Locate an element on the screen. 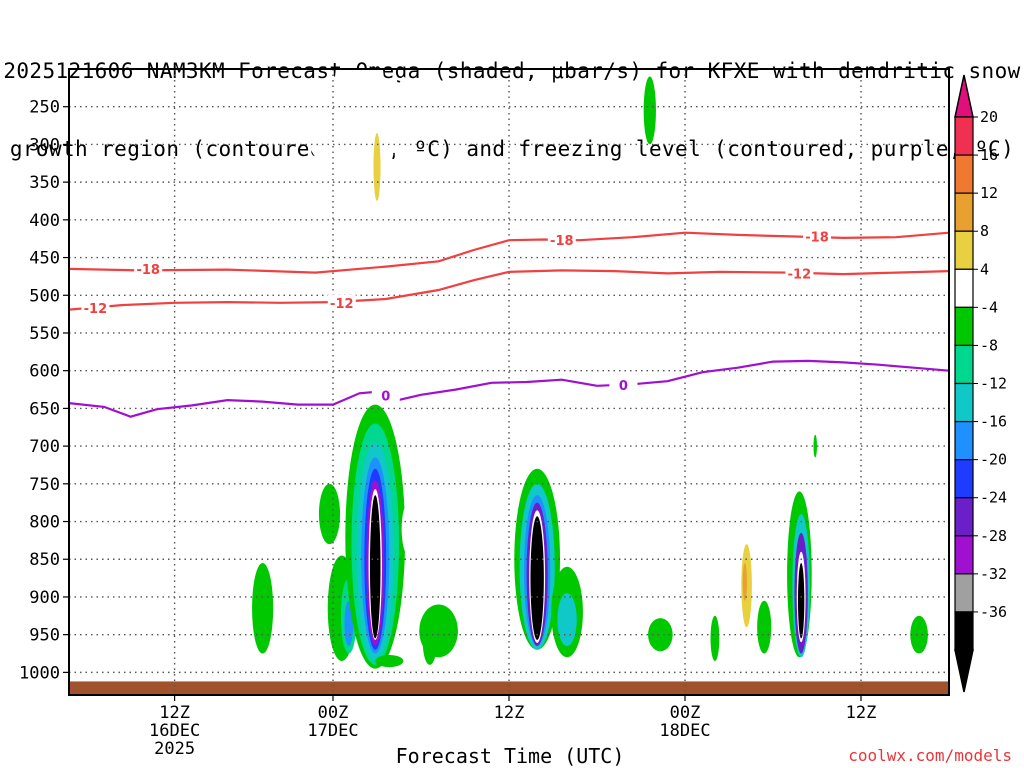  colorbar-swatch--28 is located at coordinates (964, 555).